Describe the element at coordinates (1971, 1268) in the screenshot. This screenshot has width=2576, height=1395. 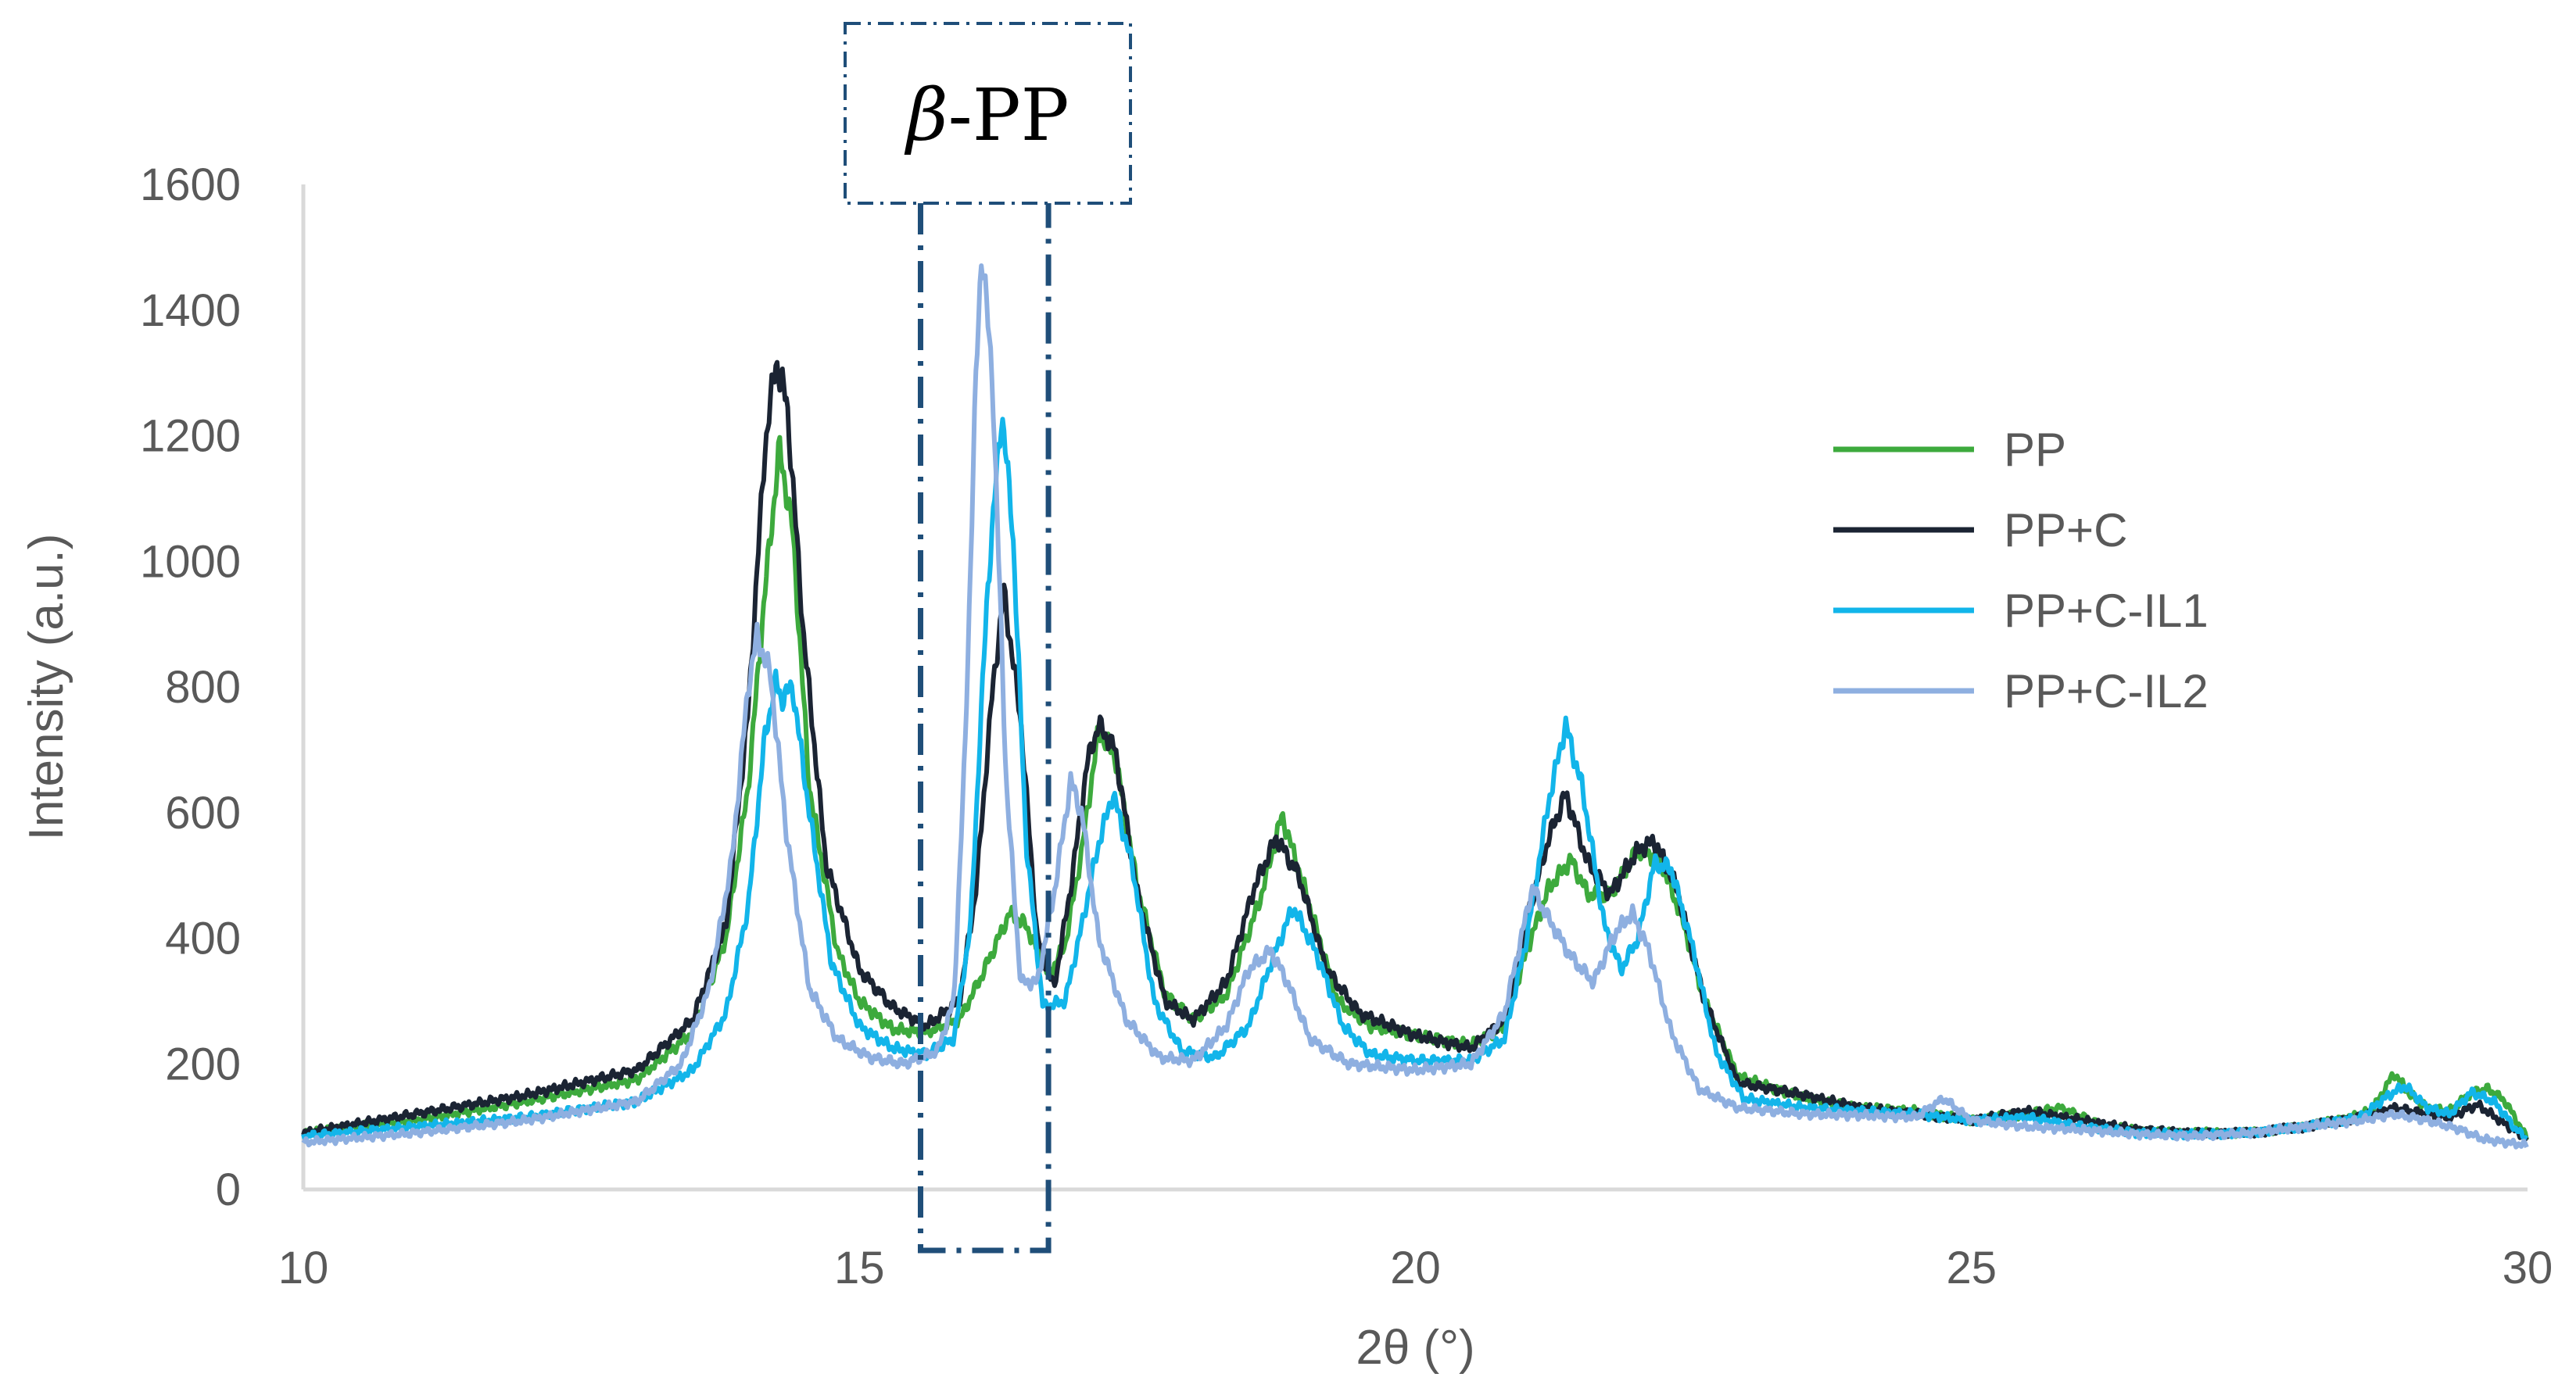
I see `x-tick-label: 25` at that location.